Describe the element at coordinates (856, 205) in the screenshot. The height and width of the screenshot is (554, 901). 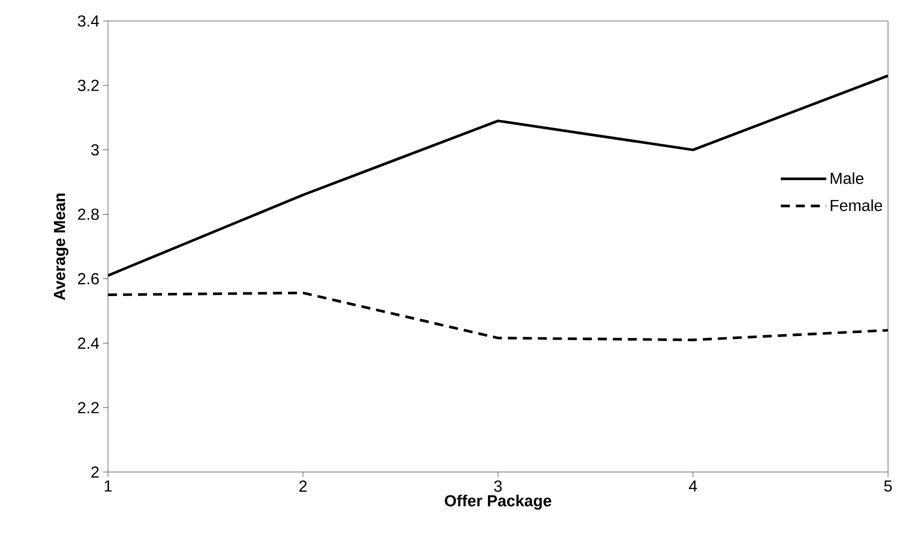
I see `legend-label: Female` at that location.